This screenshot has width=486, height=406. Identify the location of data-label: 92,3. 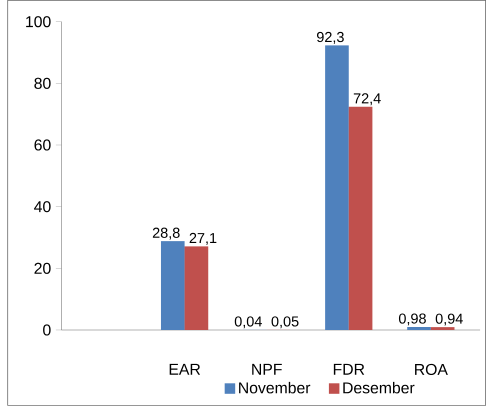
(330, 38).